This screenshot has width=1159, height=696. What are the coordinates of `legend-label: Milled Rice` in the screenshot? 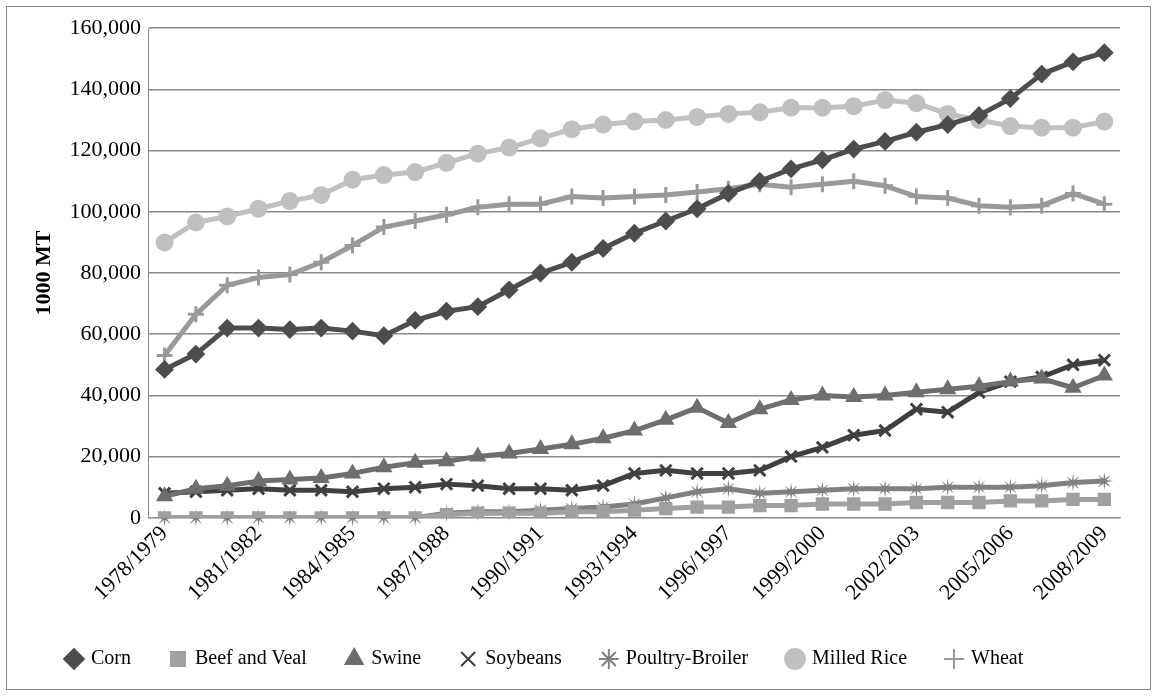 It's located at (860, 657).